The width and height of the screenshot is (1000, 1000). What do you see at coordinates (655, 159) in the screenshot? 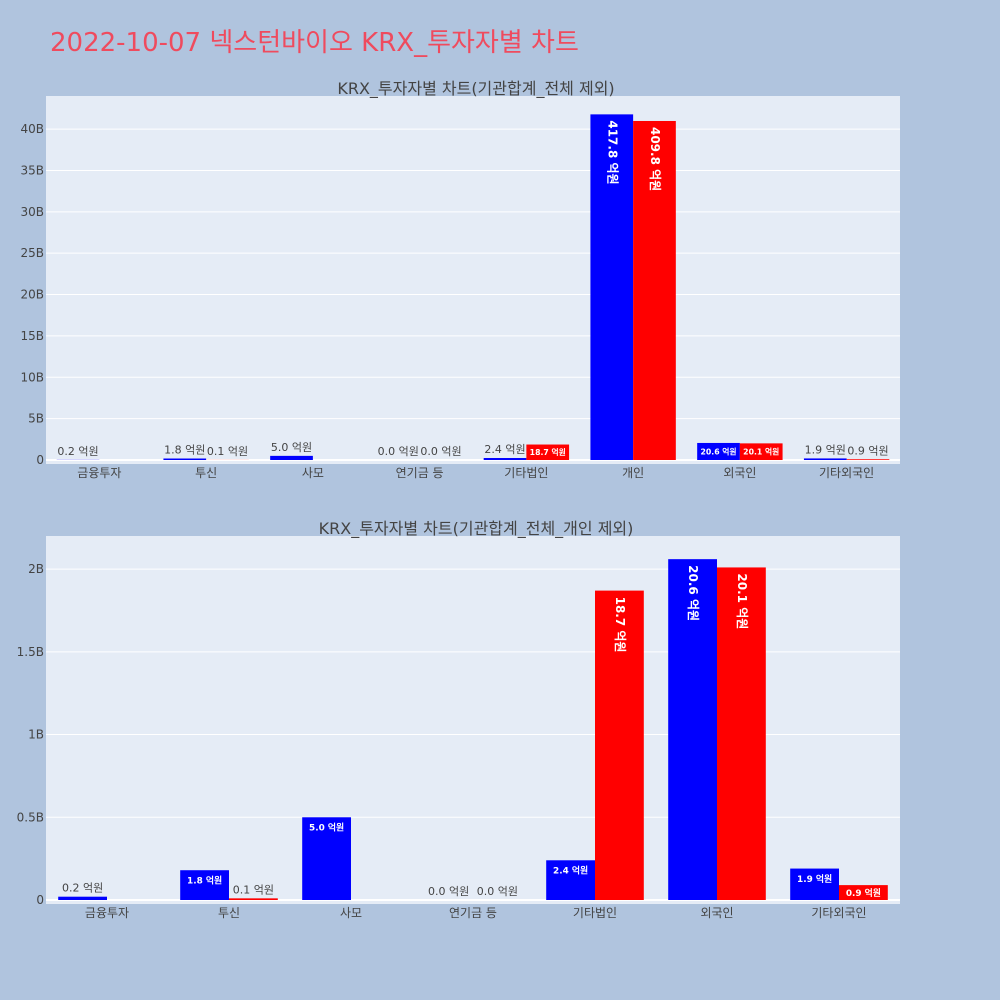
I see `data-label: 409.8 억원` at bounding box center [655, 159].